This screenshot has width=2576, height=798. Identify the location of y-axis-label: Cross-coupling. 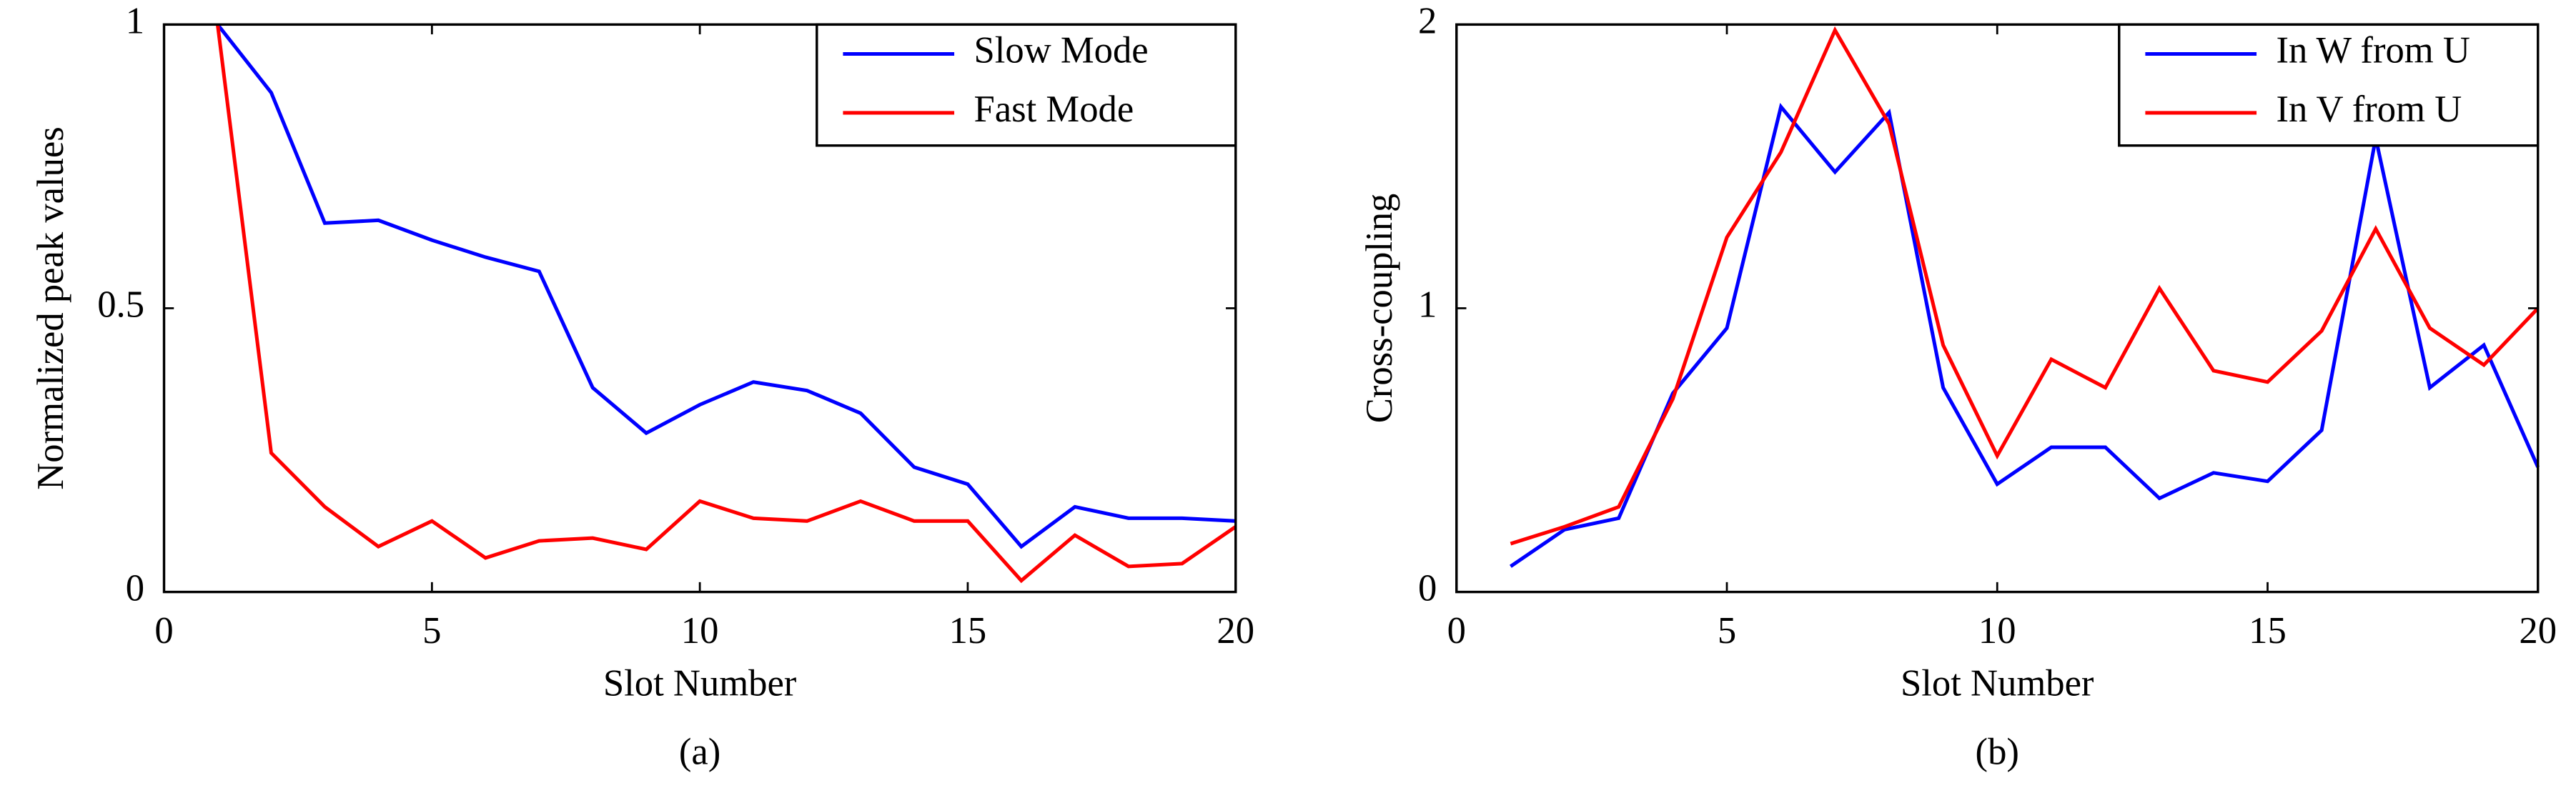
(1380, 309).